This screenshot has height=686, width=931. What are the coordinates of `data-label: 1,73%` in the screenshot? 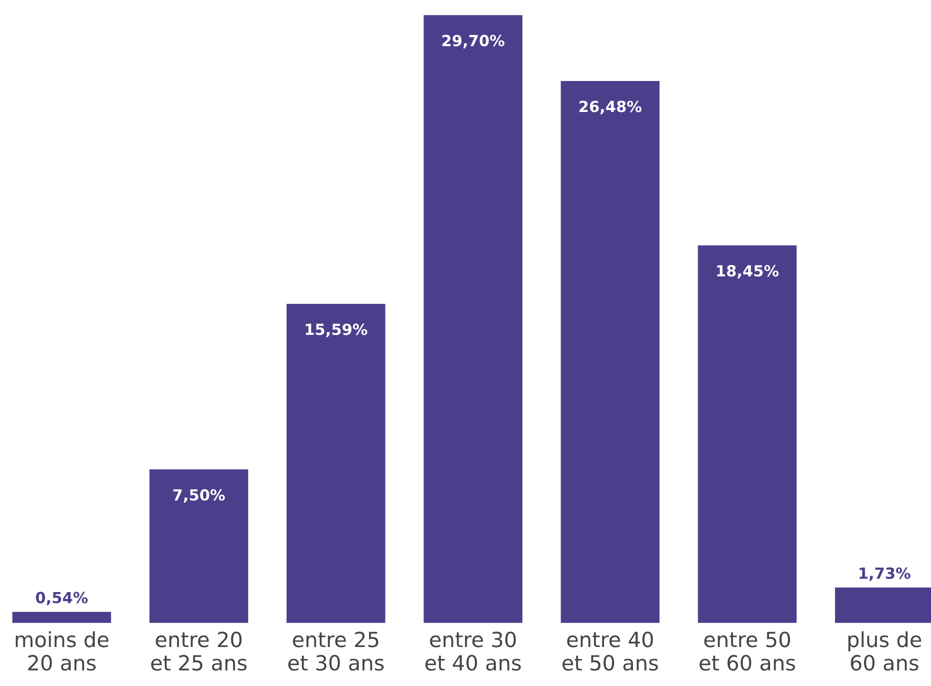 It's located at (885, 574).